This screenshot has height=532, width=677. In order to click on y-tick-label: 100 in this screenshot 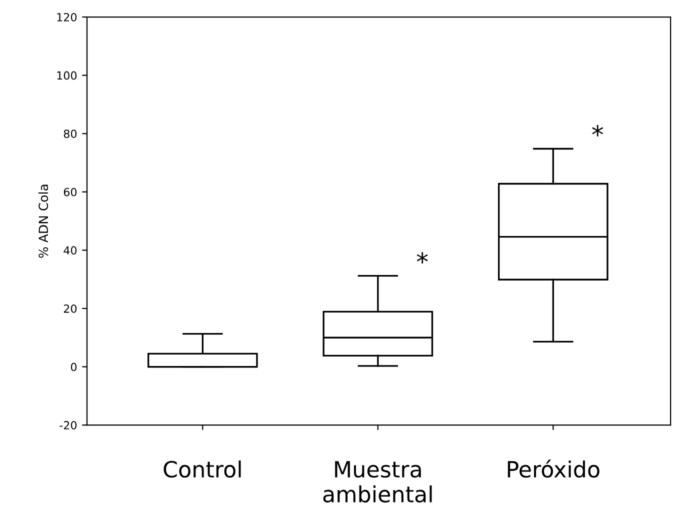, I will do `click(67, 75)`.